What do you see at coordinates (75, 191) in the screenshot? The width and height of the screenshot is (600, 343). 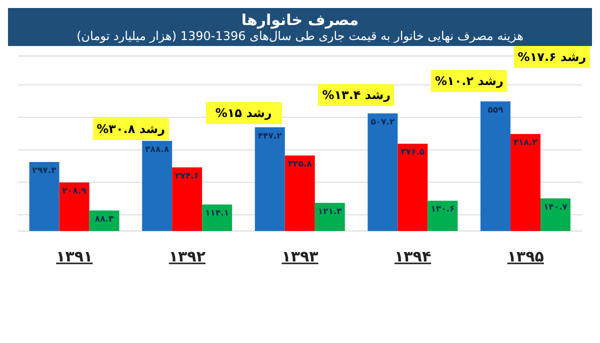 I see `data-label: ۲۰۸.۹` at bounding box center [75, 191].